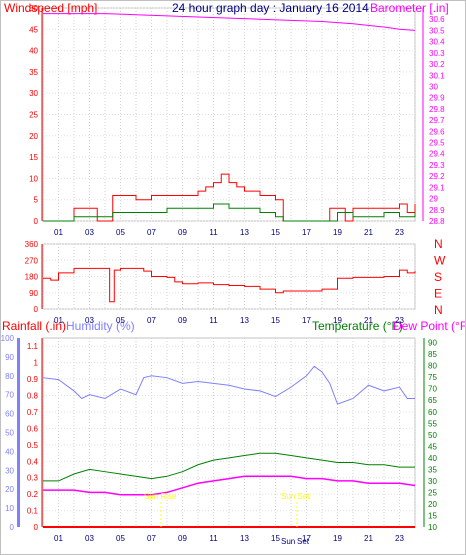 The height and width of the screenshot is (555, 466). I want to click on temp-tick-label: 10, so click(432, 527).